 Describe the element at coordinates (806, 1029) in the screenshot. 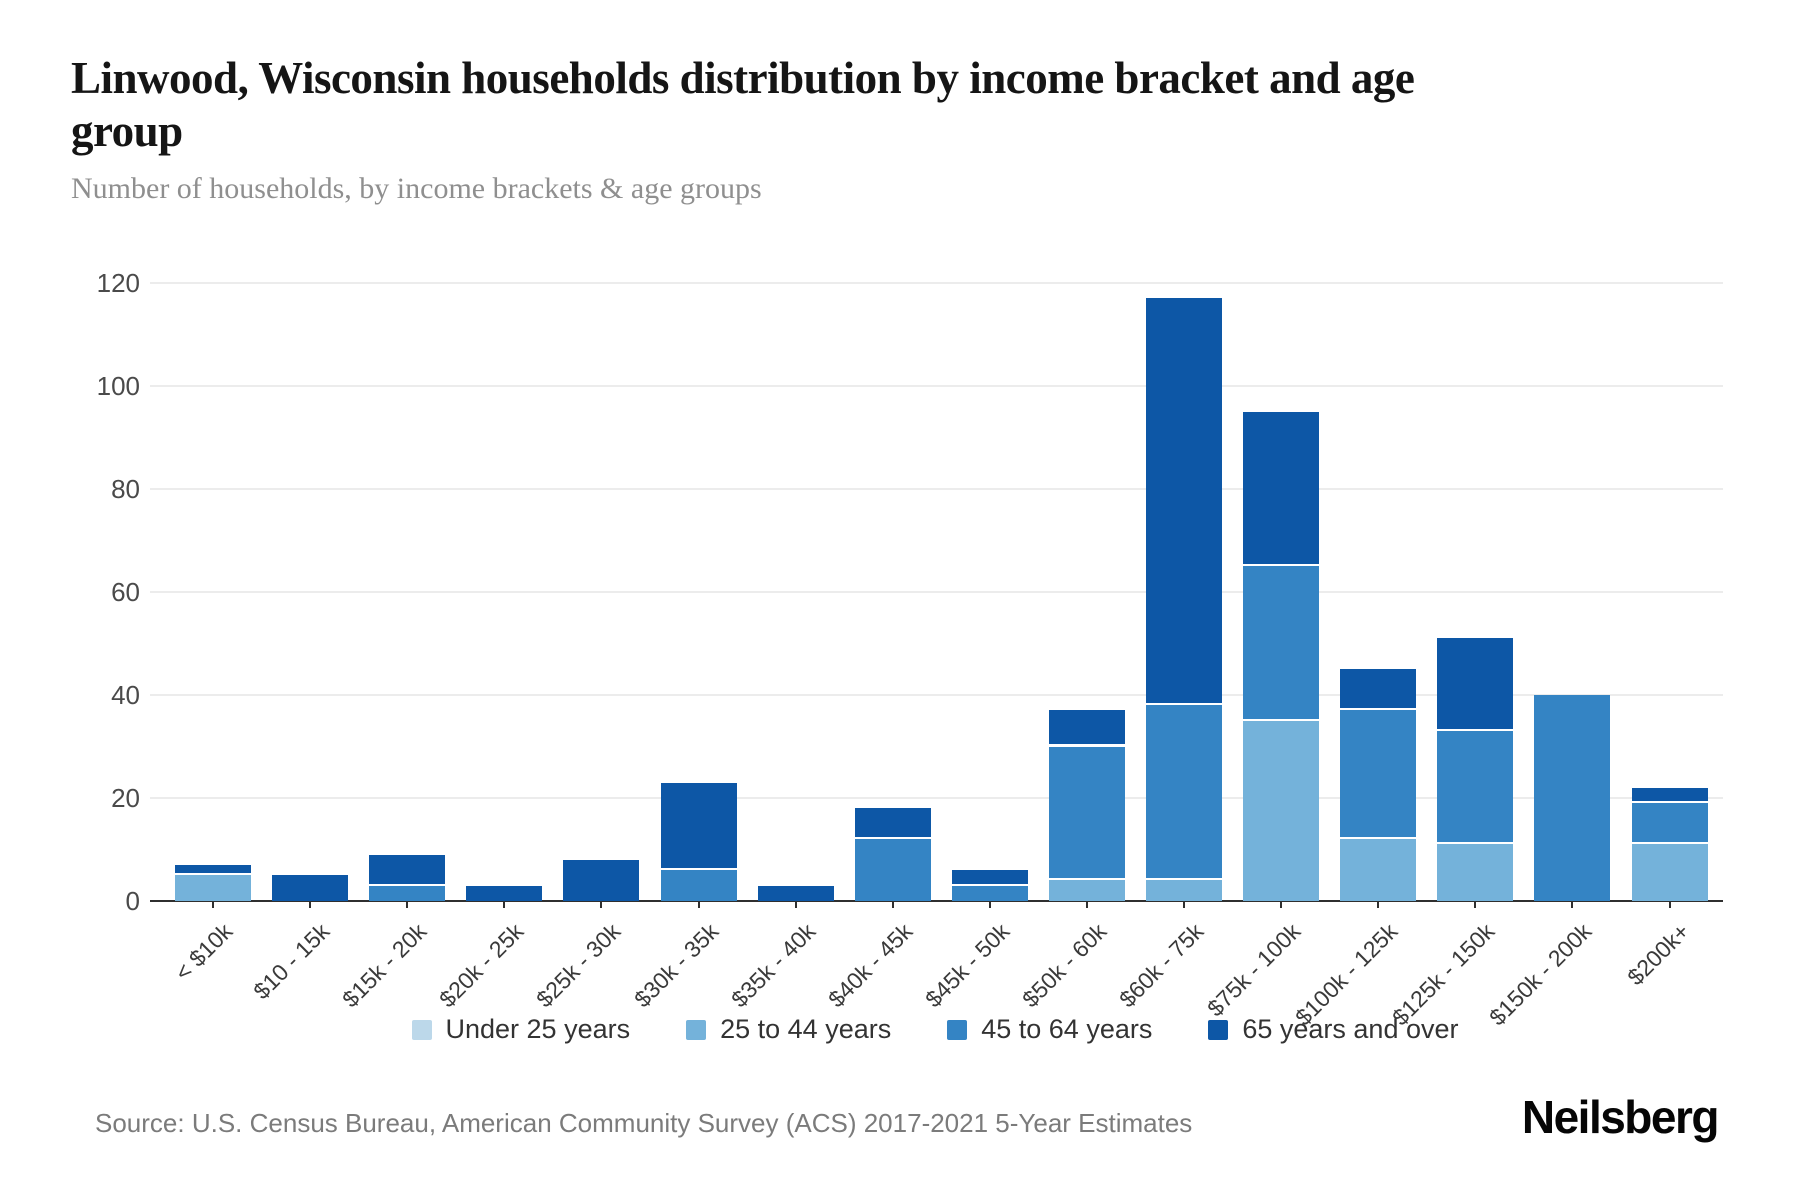

I see `legend-label: 25 to 44 years` at that location.